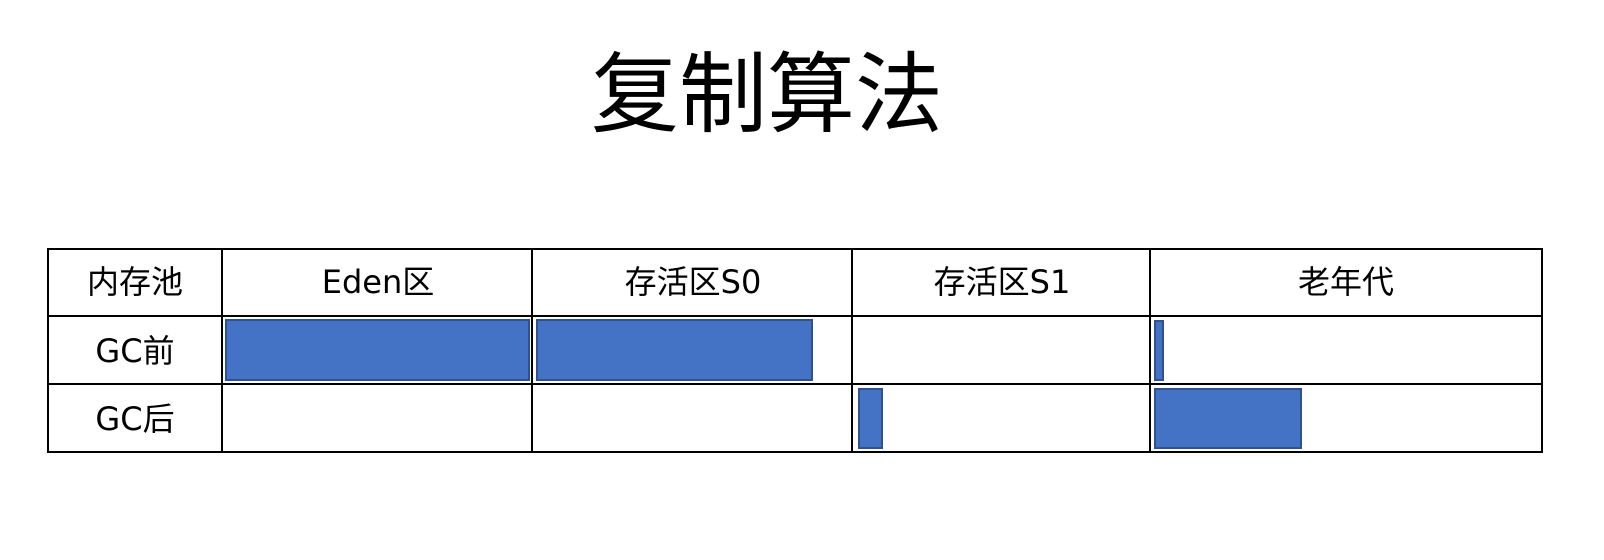  Describe the element at coordinates (135, 419) in the screenshot. I see `row-label-after-gc: GC后` at that location.